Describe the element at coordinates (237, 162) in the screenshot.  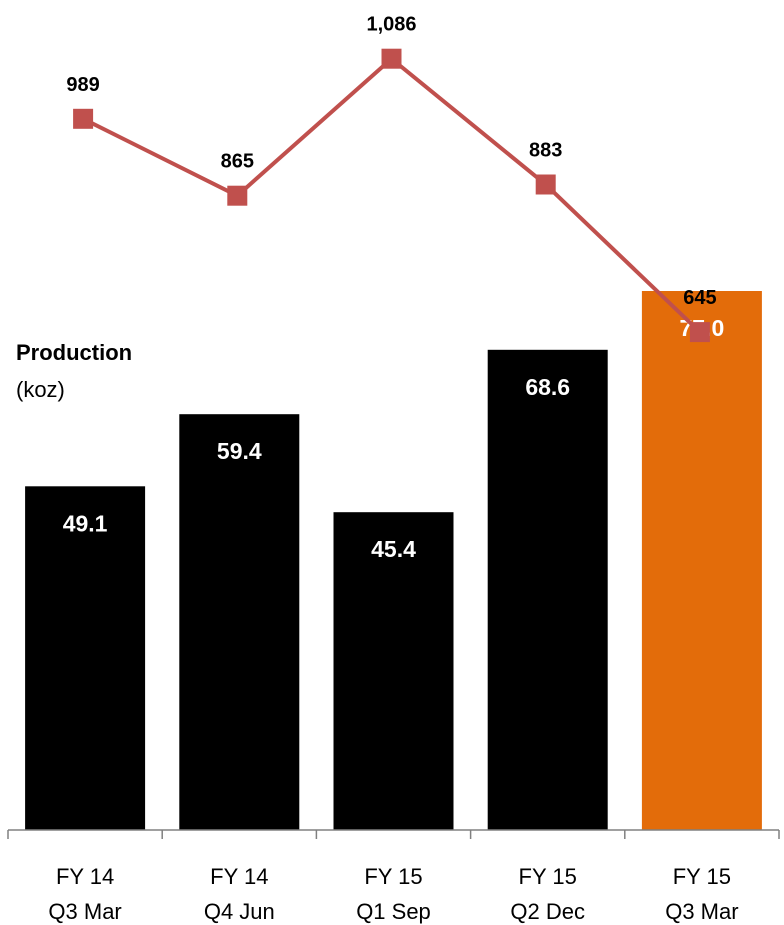
I see `line-value-label: 865` at that location.